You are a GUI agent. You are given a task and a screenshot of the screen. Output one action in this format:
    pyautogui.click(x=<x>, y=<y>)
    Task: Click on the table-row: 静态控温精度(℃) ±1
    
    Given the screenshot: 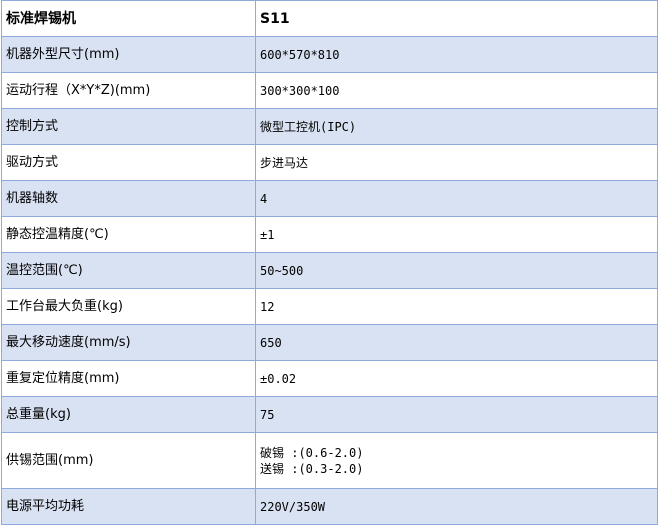 What is the action you would take?
    pyautogui.click(x=329, y=234)
    